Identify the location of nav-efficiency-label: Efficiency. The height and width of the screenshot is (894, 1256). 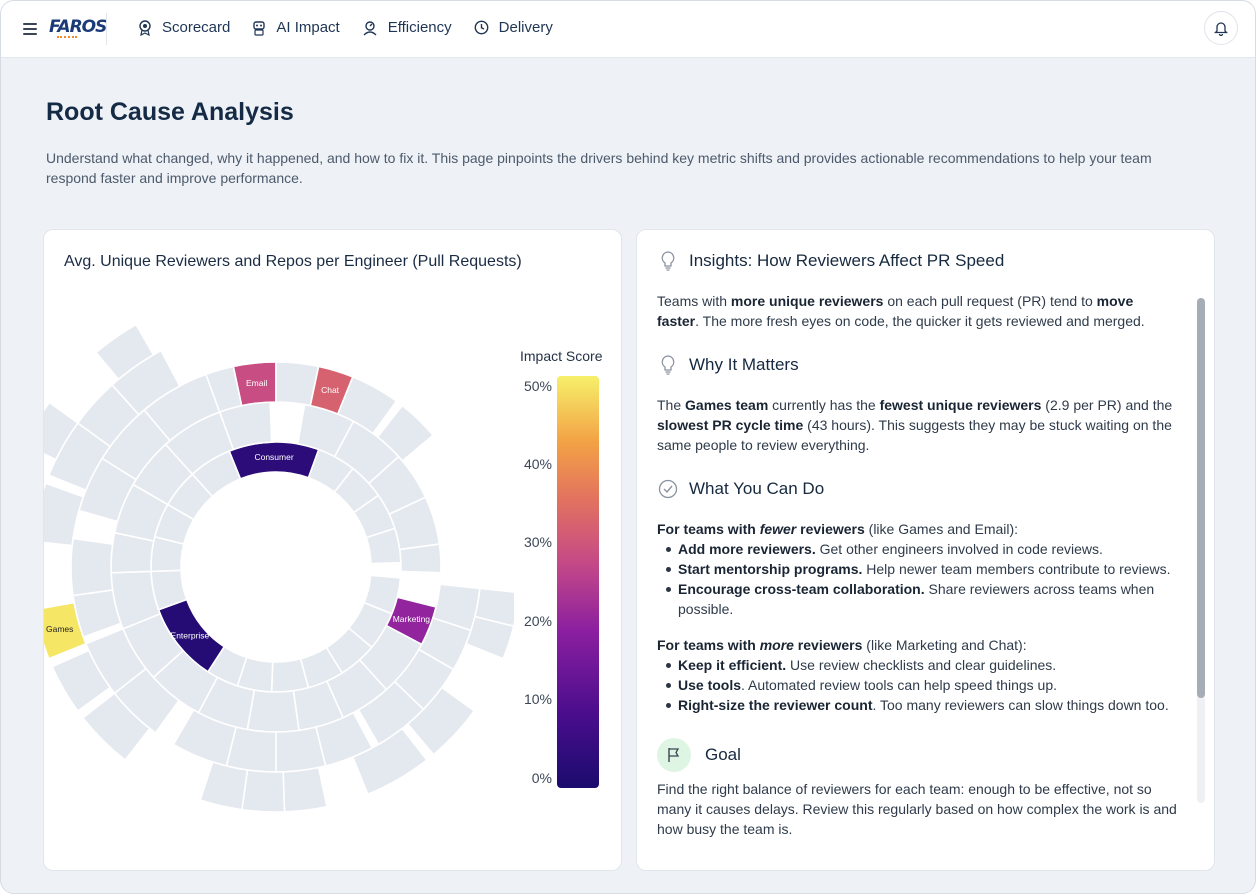
(419, 27).